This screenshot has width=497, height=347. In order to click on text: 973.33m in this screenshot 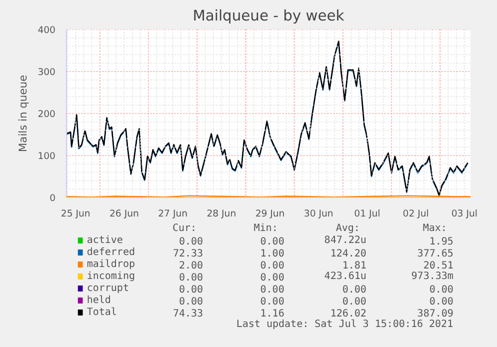, I will do `click(432, 276)`.